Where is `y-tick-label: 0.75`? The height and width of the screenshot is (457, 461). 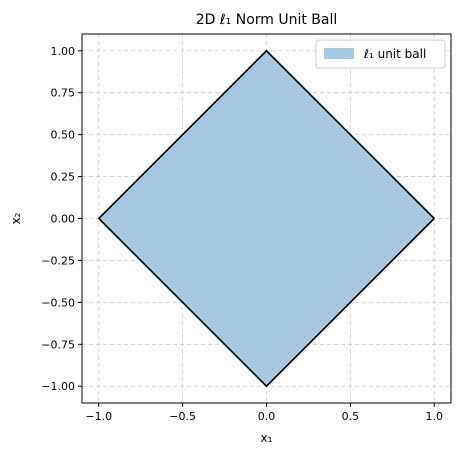
y-tick-label: 0.75 is located at coordinates (63, 93).